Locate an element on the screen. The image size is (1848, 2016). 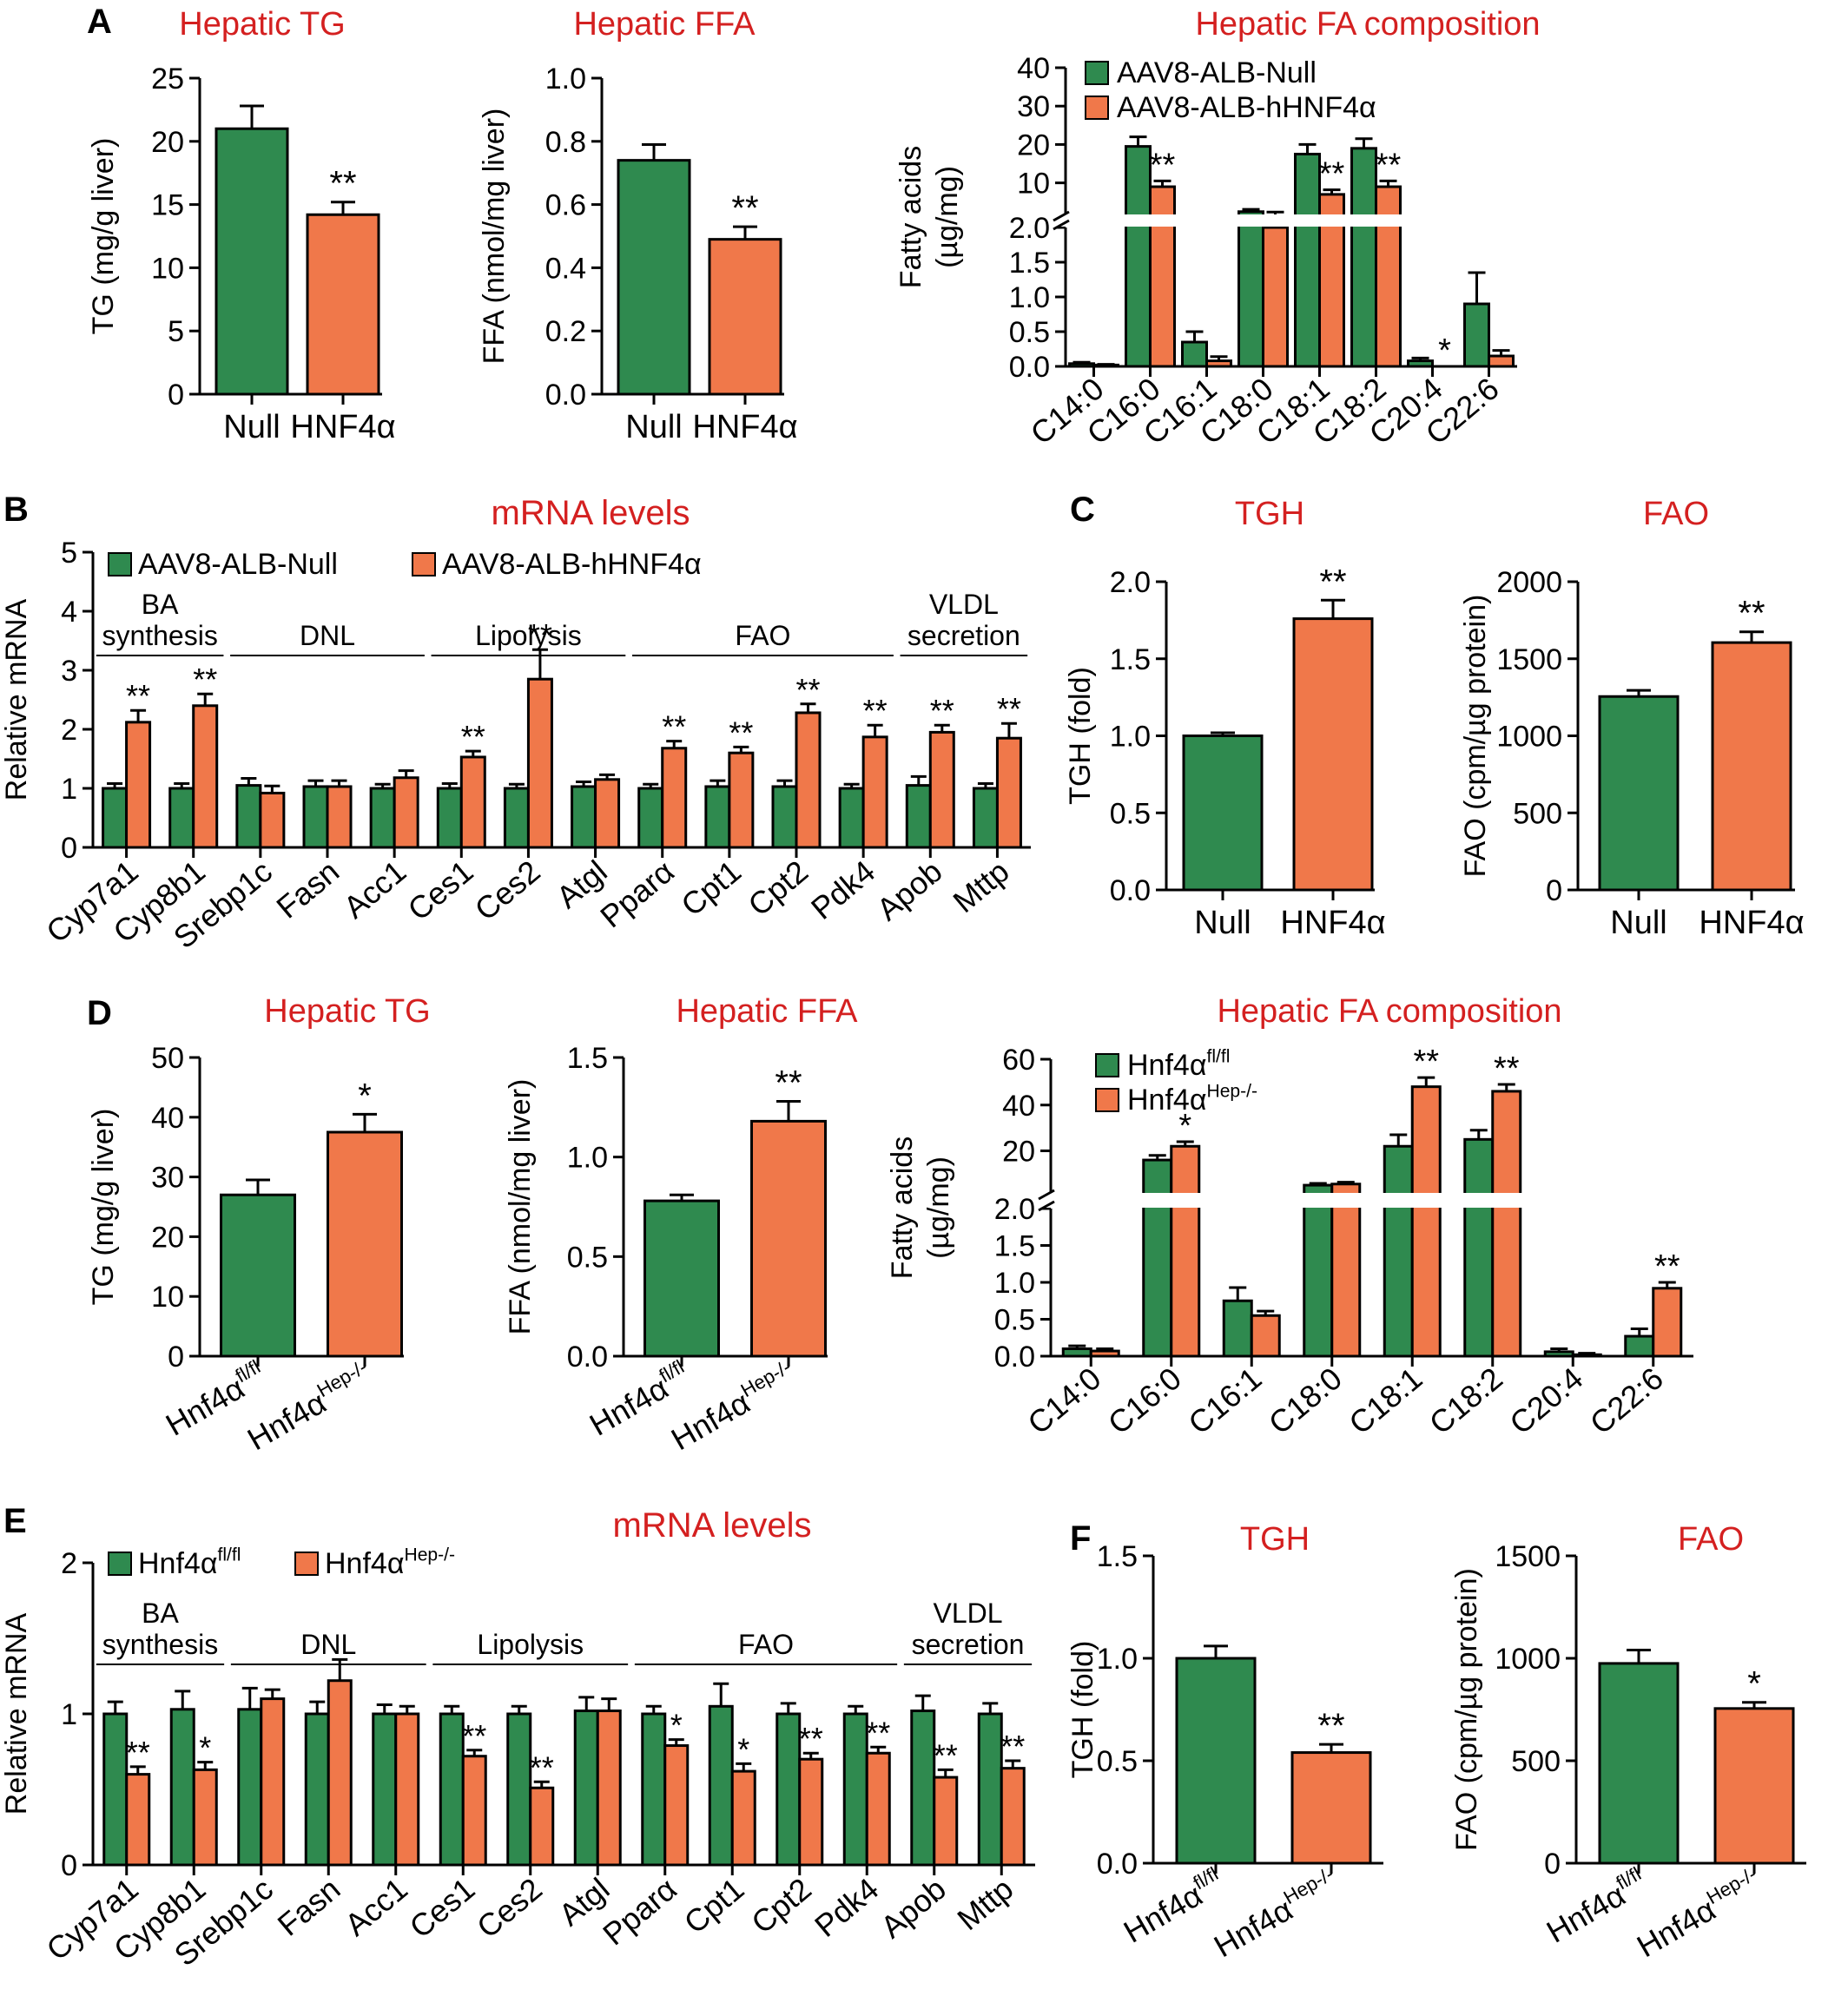
y-tick-label: 2000 is located at coordinates (1529, 582).